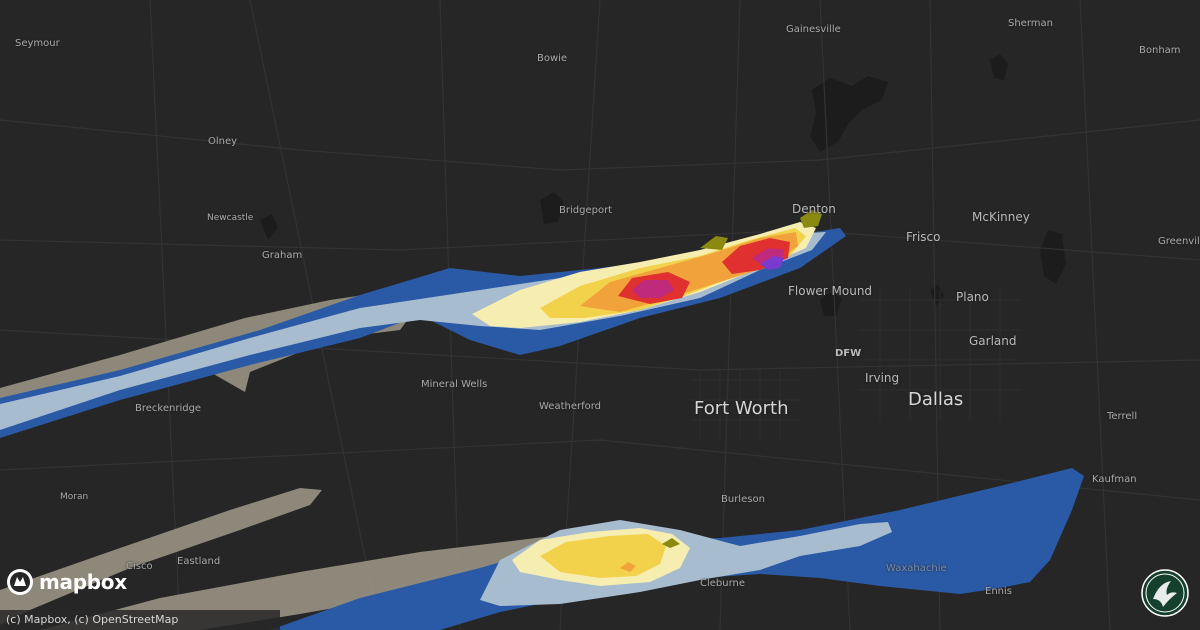  What do you see at coordinates (230, 218) in the screenshot?
I see `city-label-newcastle: Newcastle` at bounding box center [230, 218].